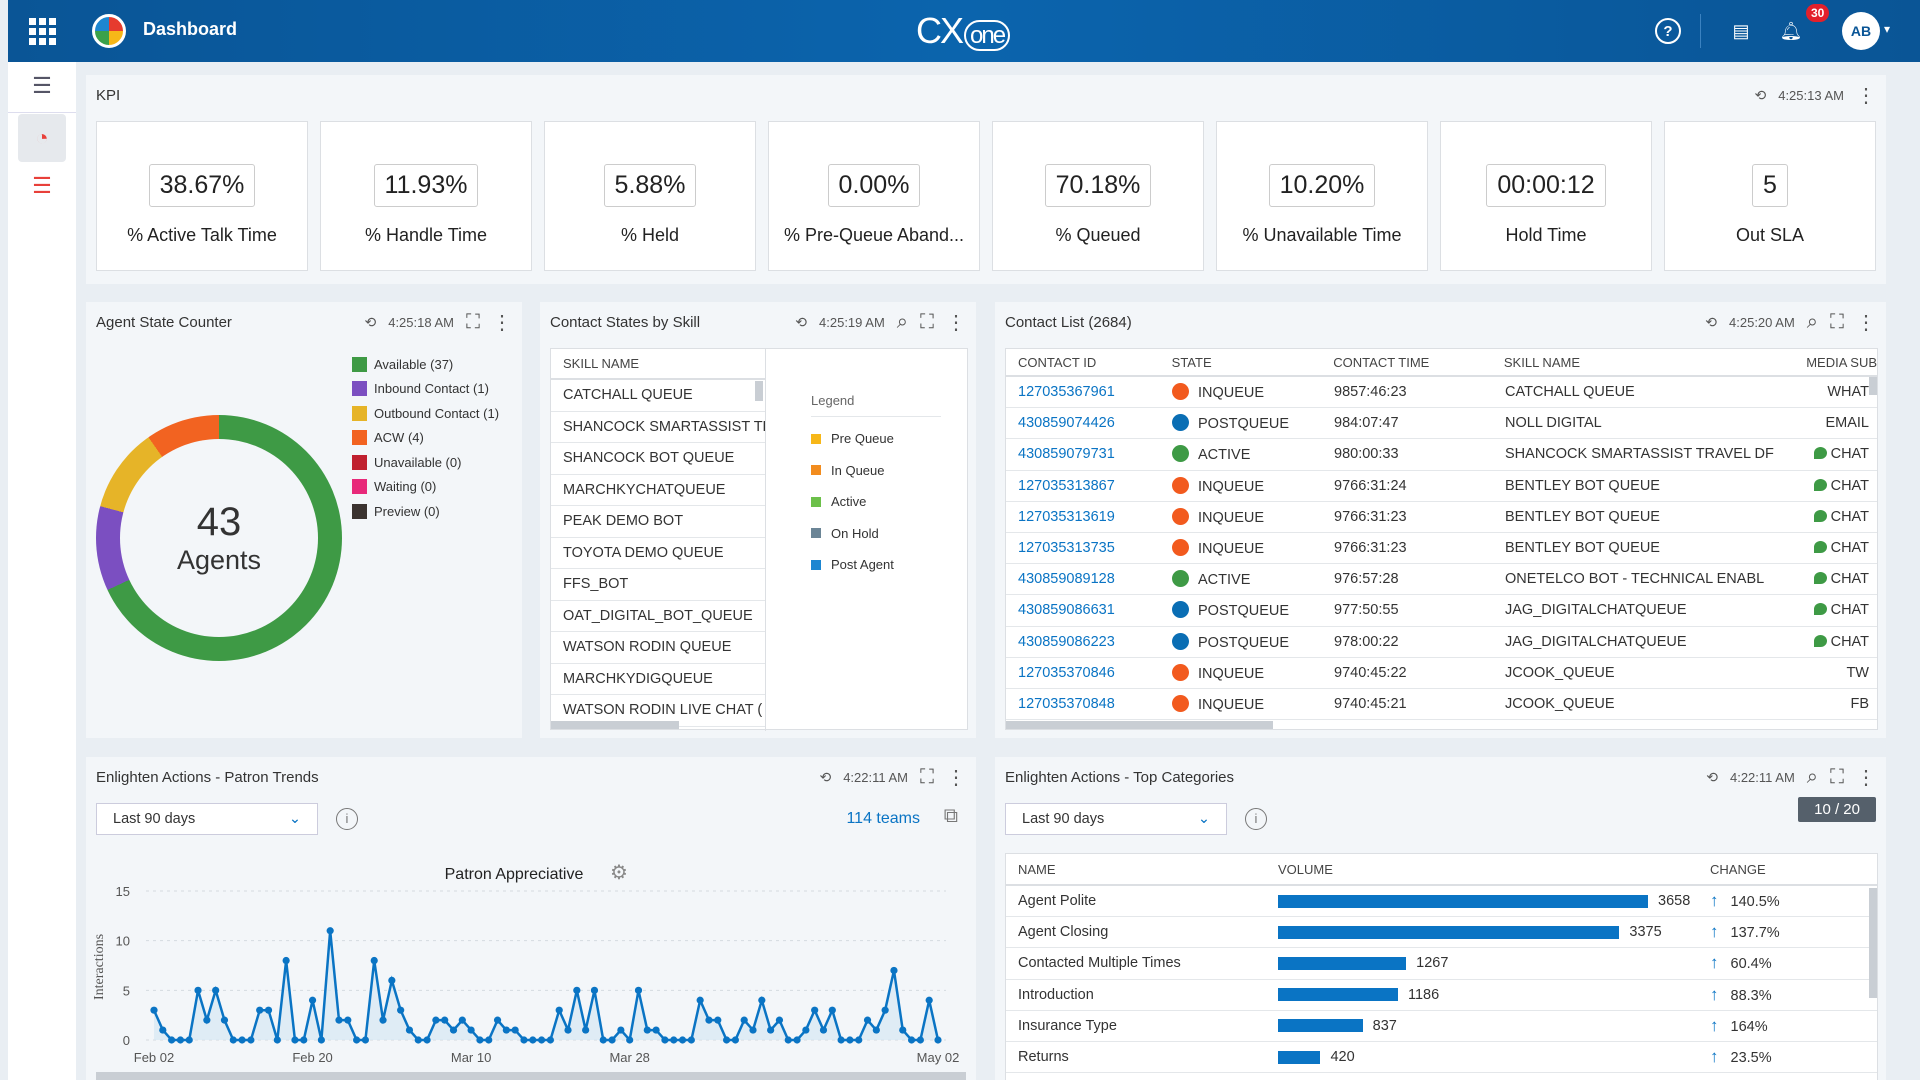 The image size is (1920, 1080). I want to click on table-row: Agent Polite 3658 ↑ 140.5%, so click(1441, 902).